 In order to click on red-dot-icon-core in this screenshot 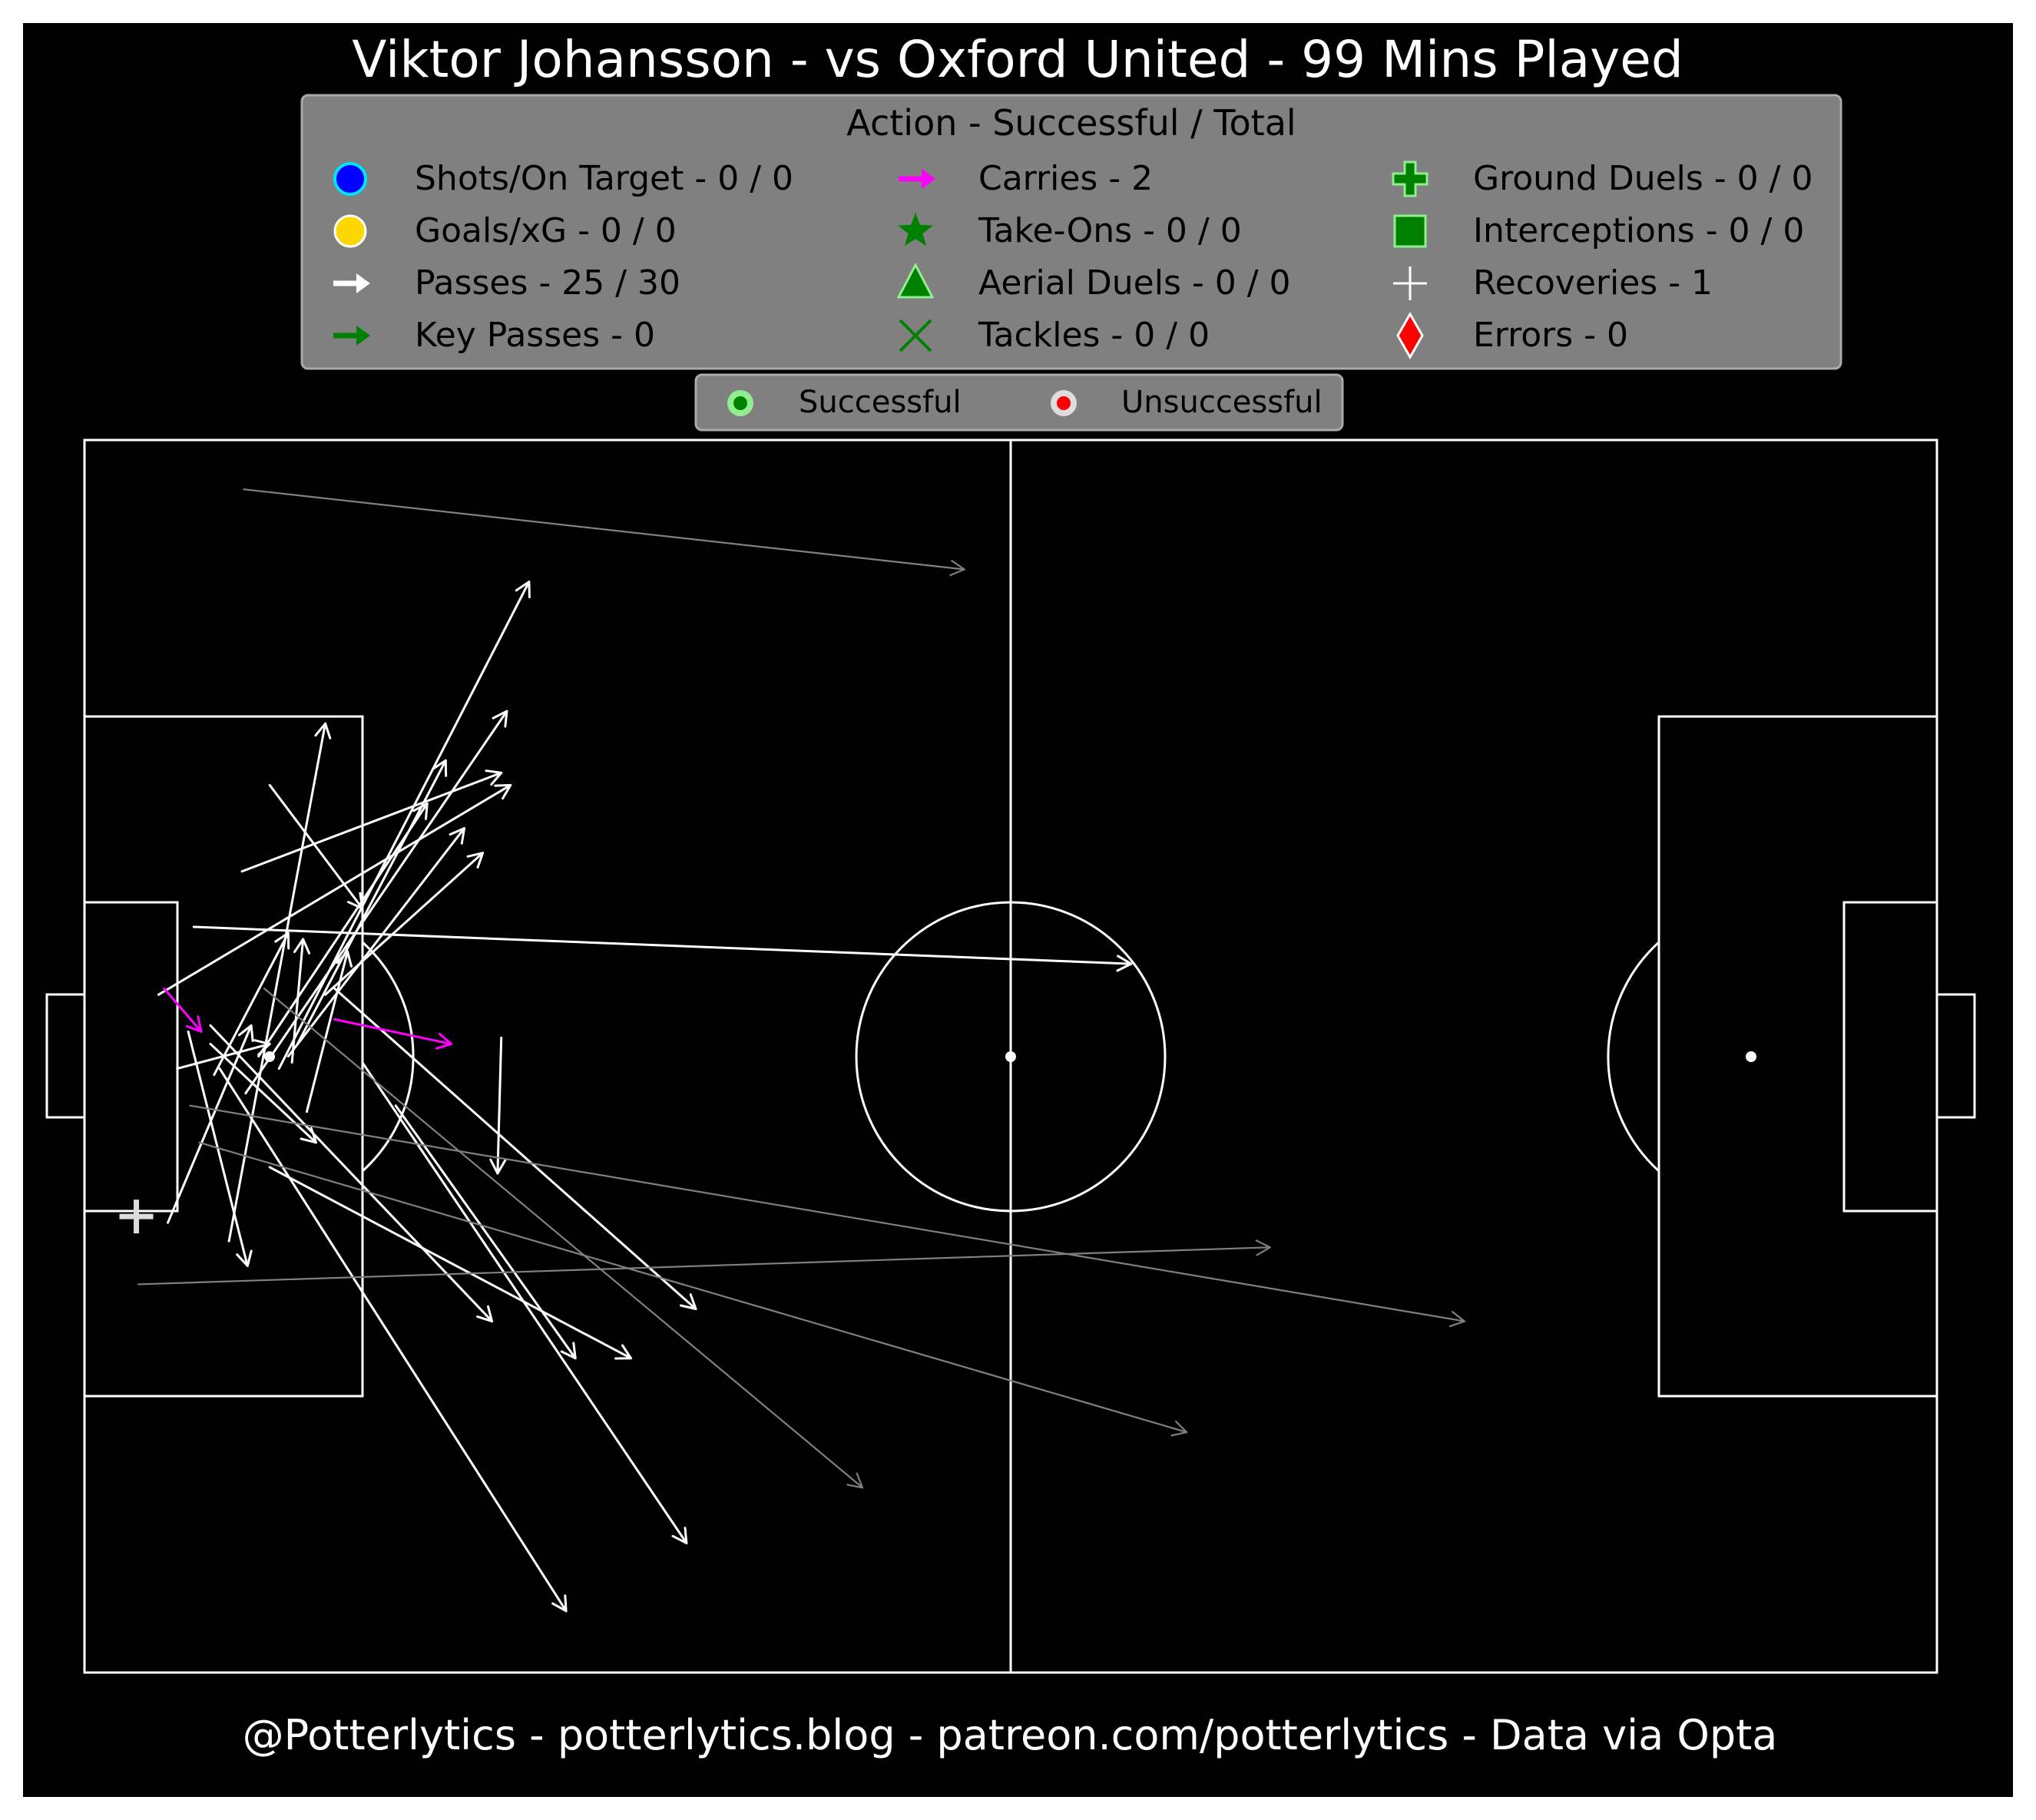, I will do `click(1064, 403)`.